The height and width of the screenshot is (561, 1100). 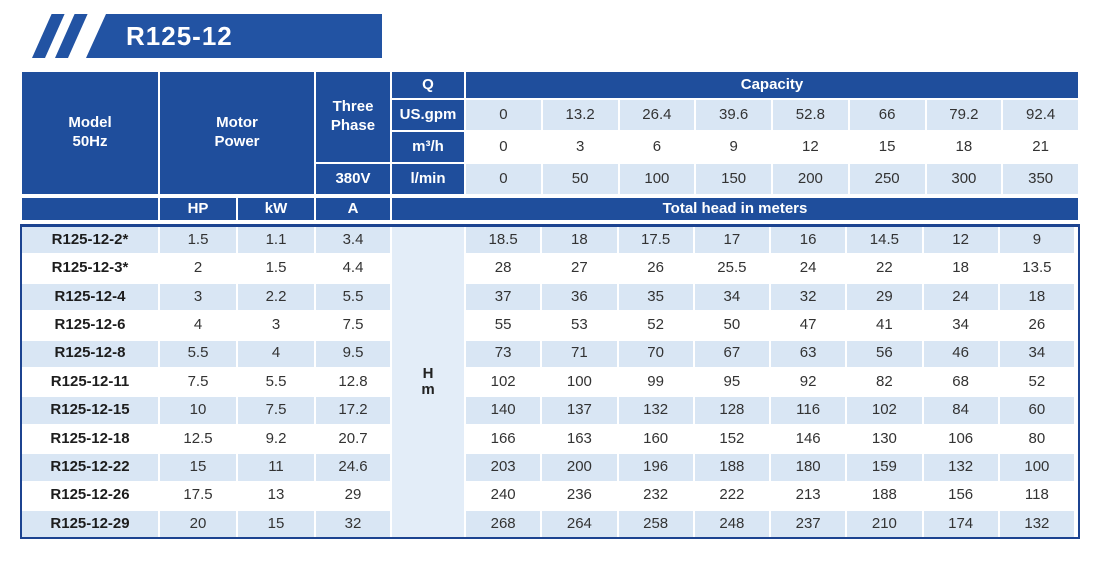 I want to click on model-cell: R125-12-11, so click(x=90, y=382).